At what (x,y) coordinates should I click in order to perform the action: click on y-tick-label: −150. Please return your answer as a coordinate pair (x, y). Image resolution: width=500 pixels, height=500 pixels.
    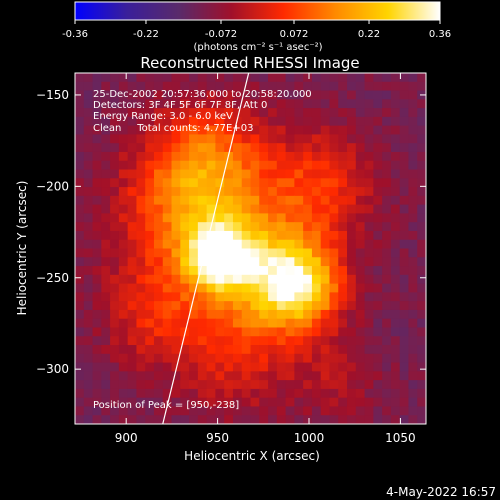
    Looking at the image, I should click on (52, 95).